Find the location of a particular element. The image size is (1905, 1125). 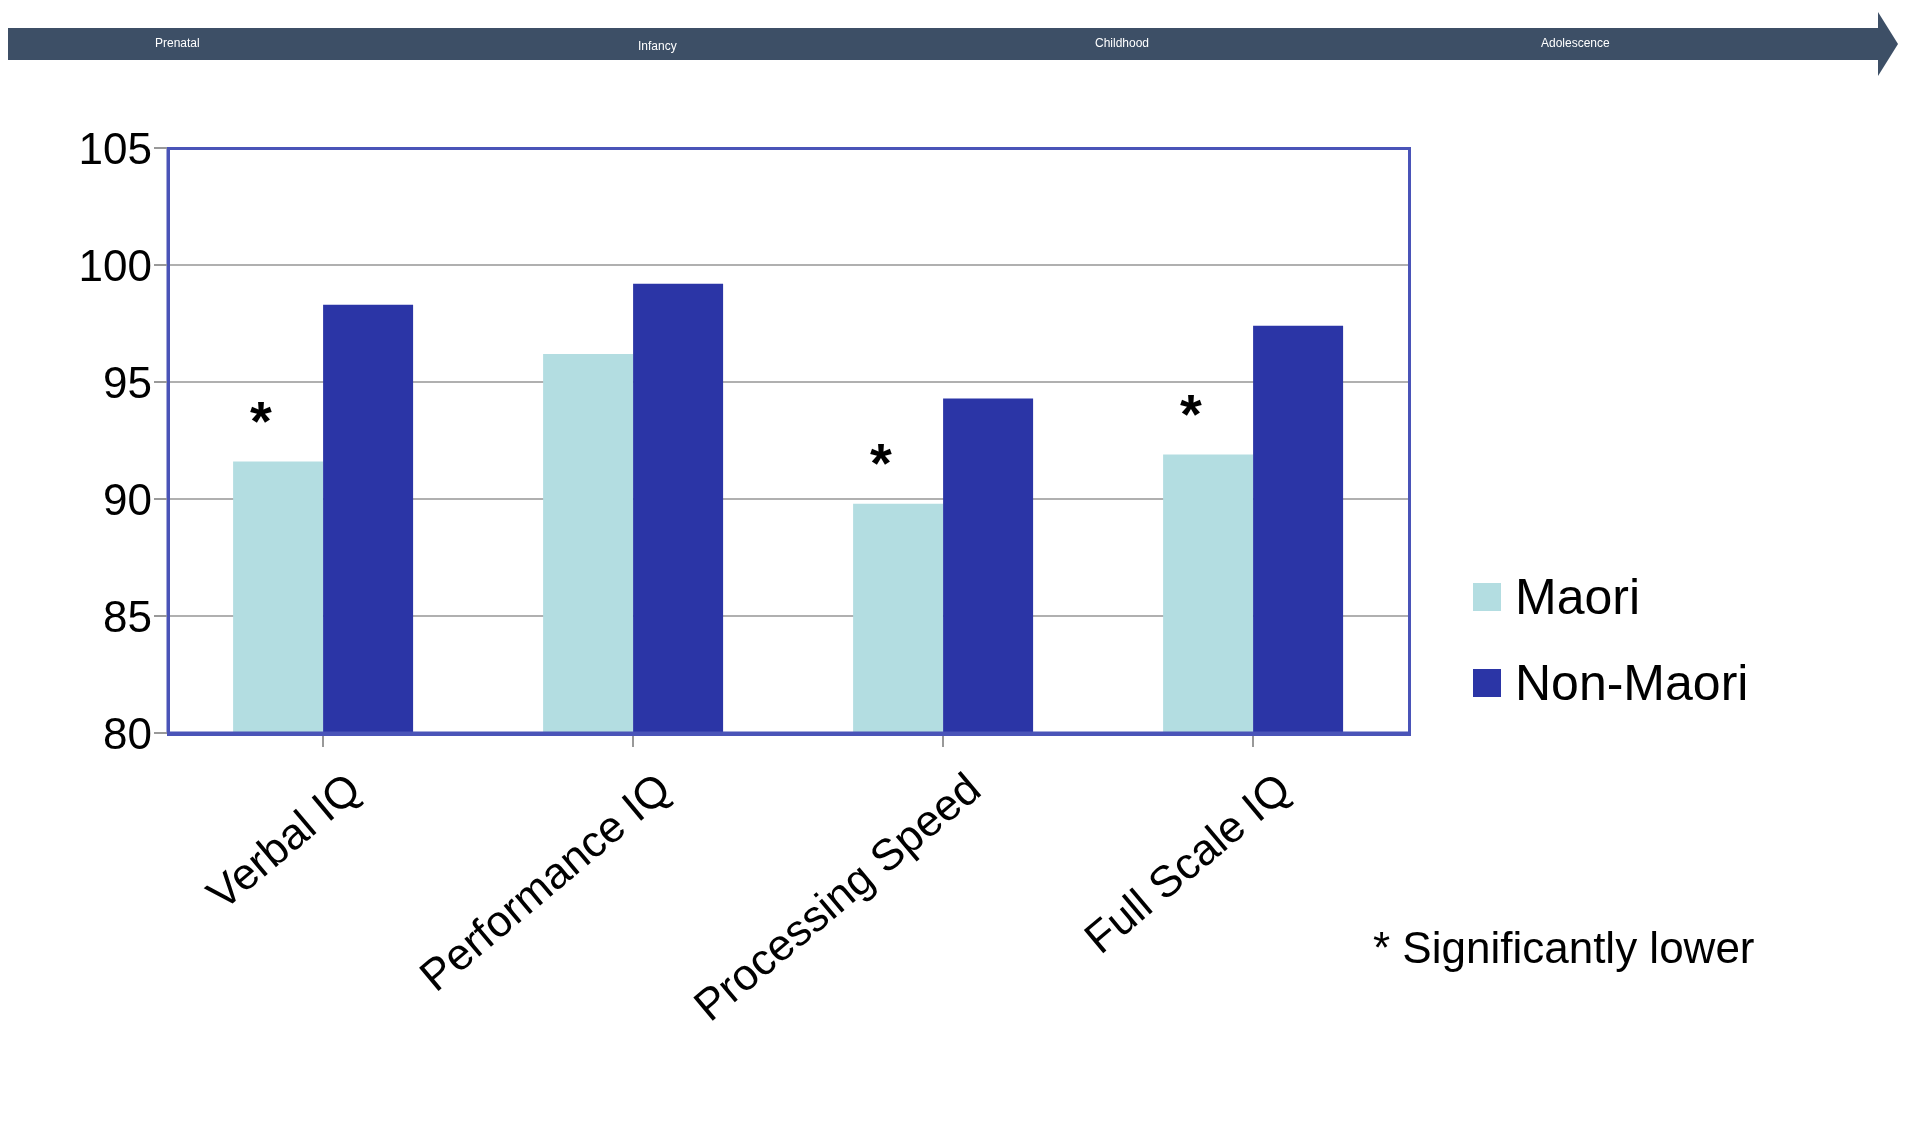

legend-label: Non-Maori is located at coordinates (1632, 683).